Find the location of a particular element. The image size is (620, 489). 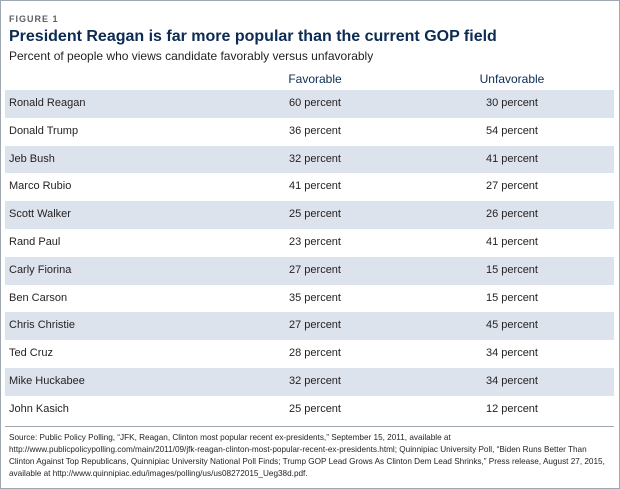

candidate-name: Mike Huckabee is located at coordinates (47, 380).